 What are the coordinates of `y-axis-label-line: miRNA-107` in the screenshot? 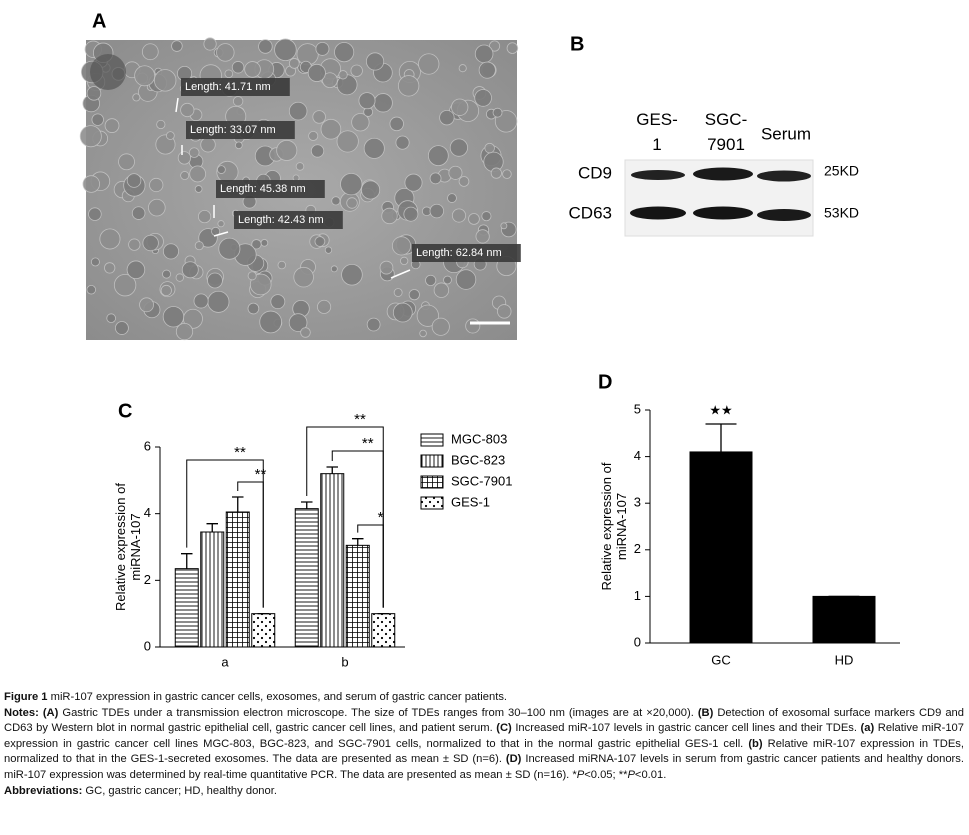 It's located at (135, 546).